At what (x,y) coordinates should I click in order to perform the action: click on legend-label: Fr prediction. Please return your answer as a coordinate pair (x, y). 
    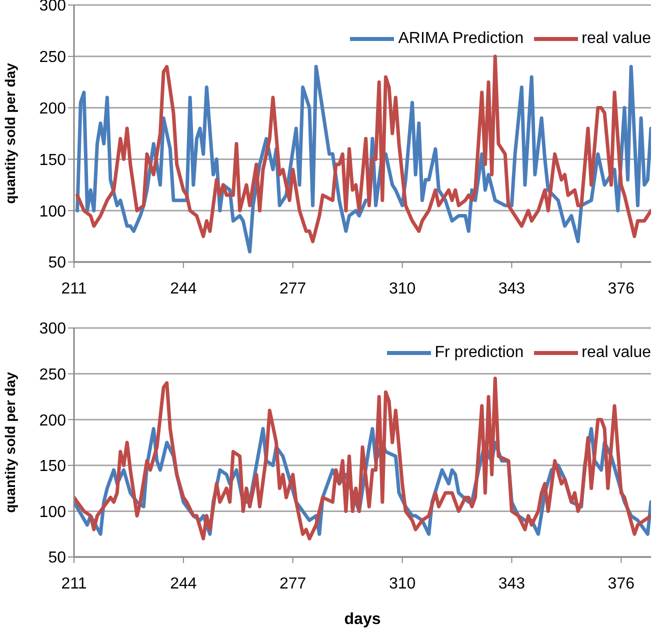
    Looking at the image, I should click on (479, 353).